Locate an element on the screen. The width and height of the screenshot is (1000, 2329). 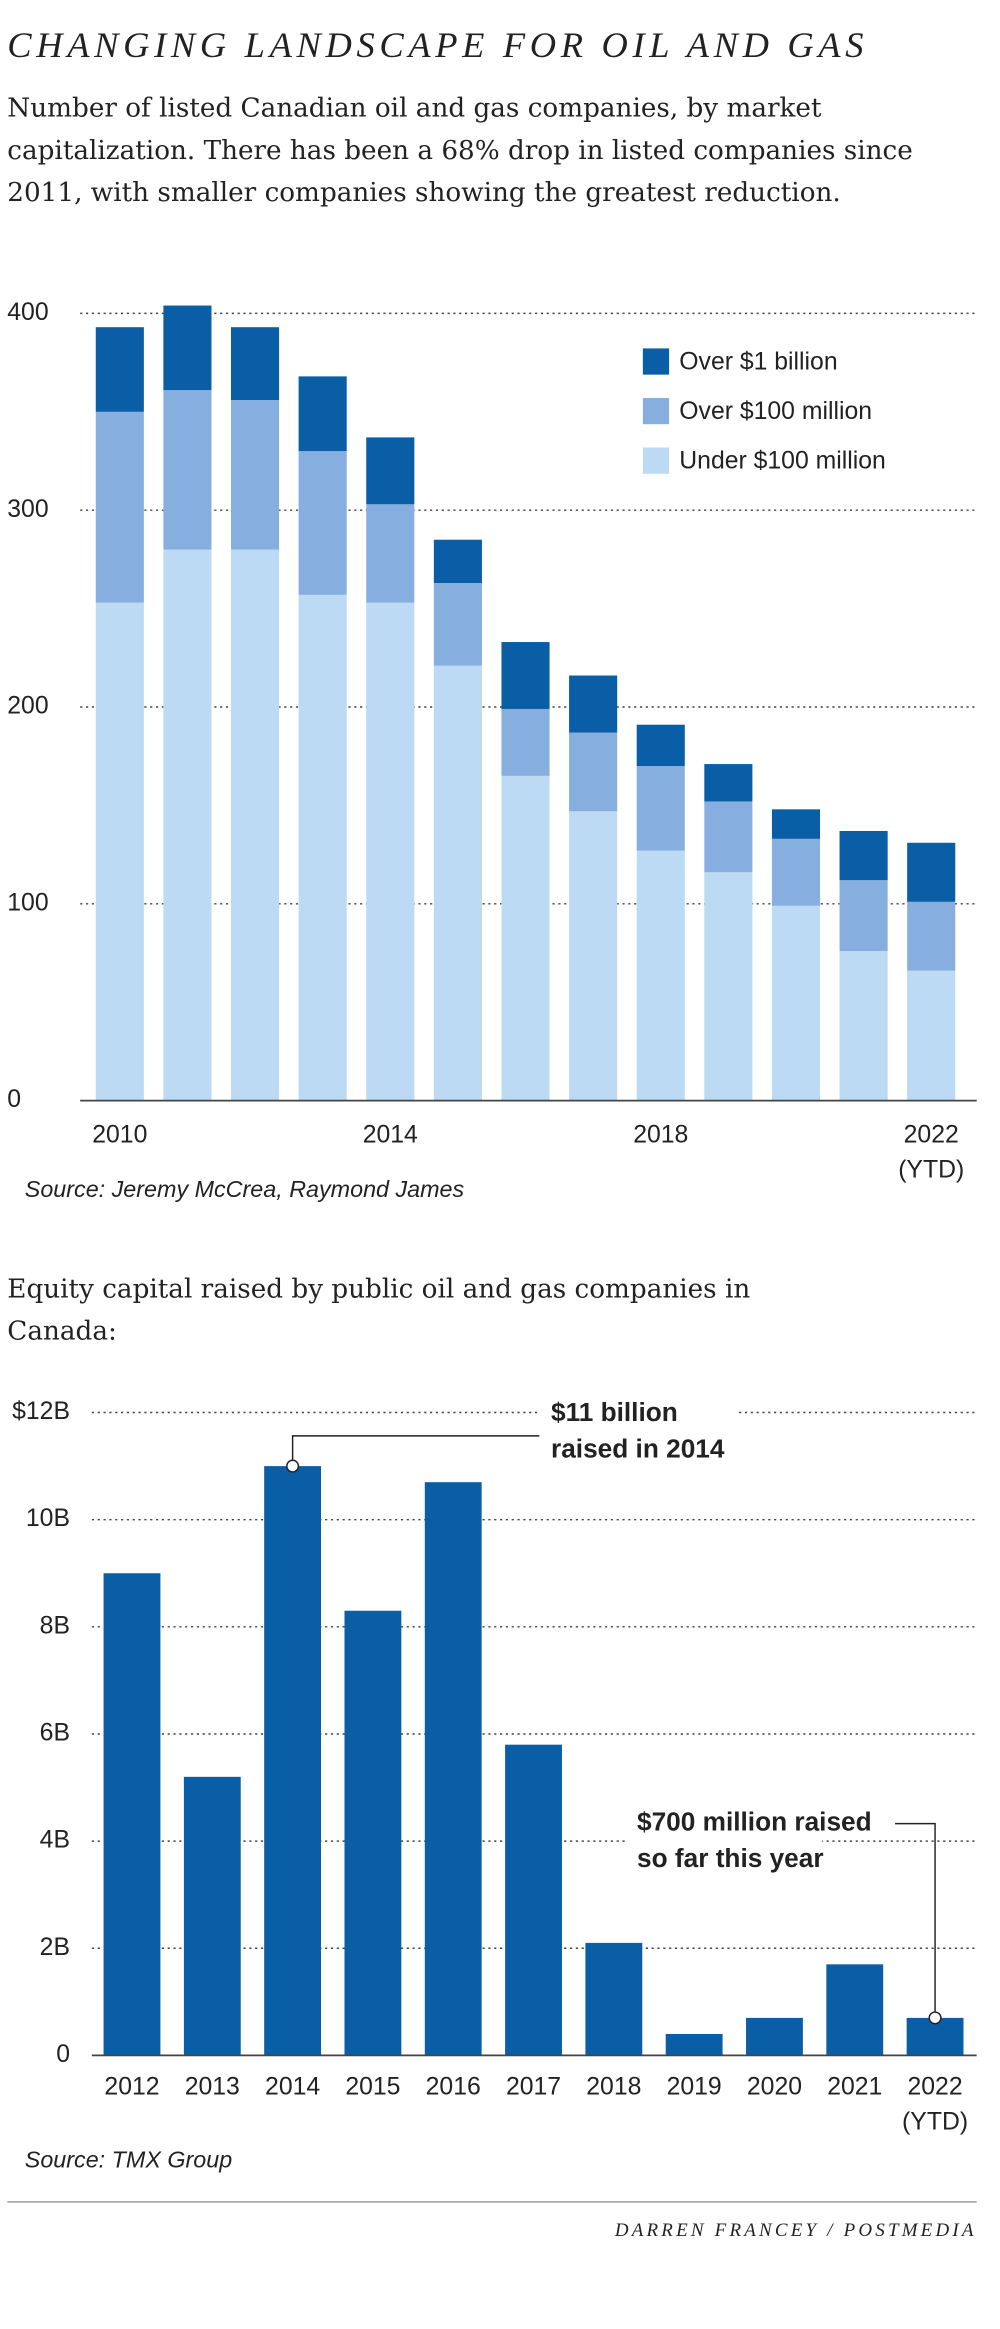
y-tick-label: 6B is located at coordinates (55, 1733).